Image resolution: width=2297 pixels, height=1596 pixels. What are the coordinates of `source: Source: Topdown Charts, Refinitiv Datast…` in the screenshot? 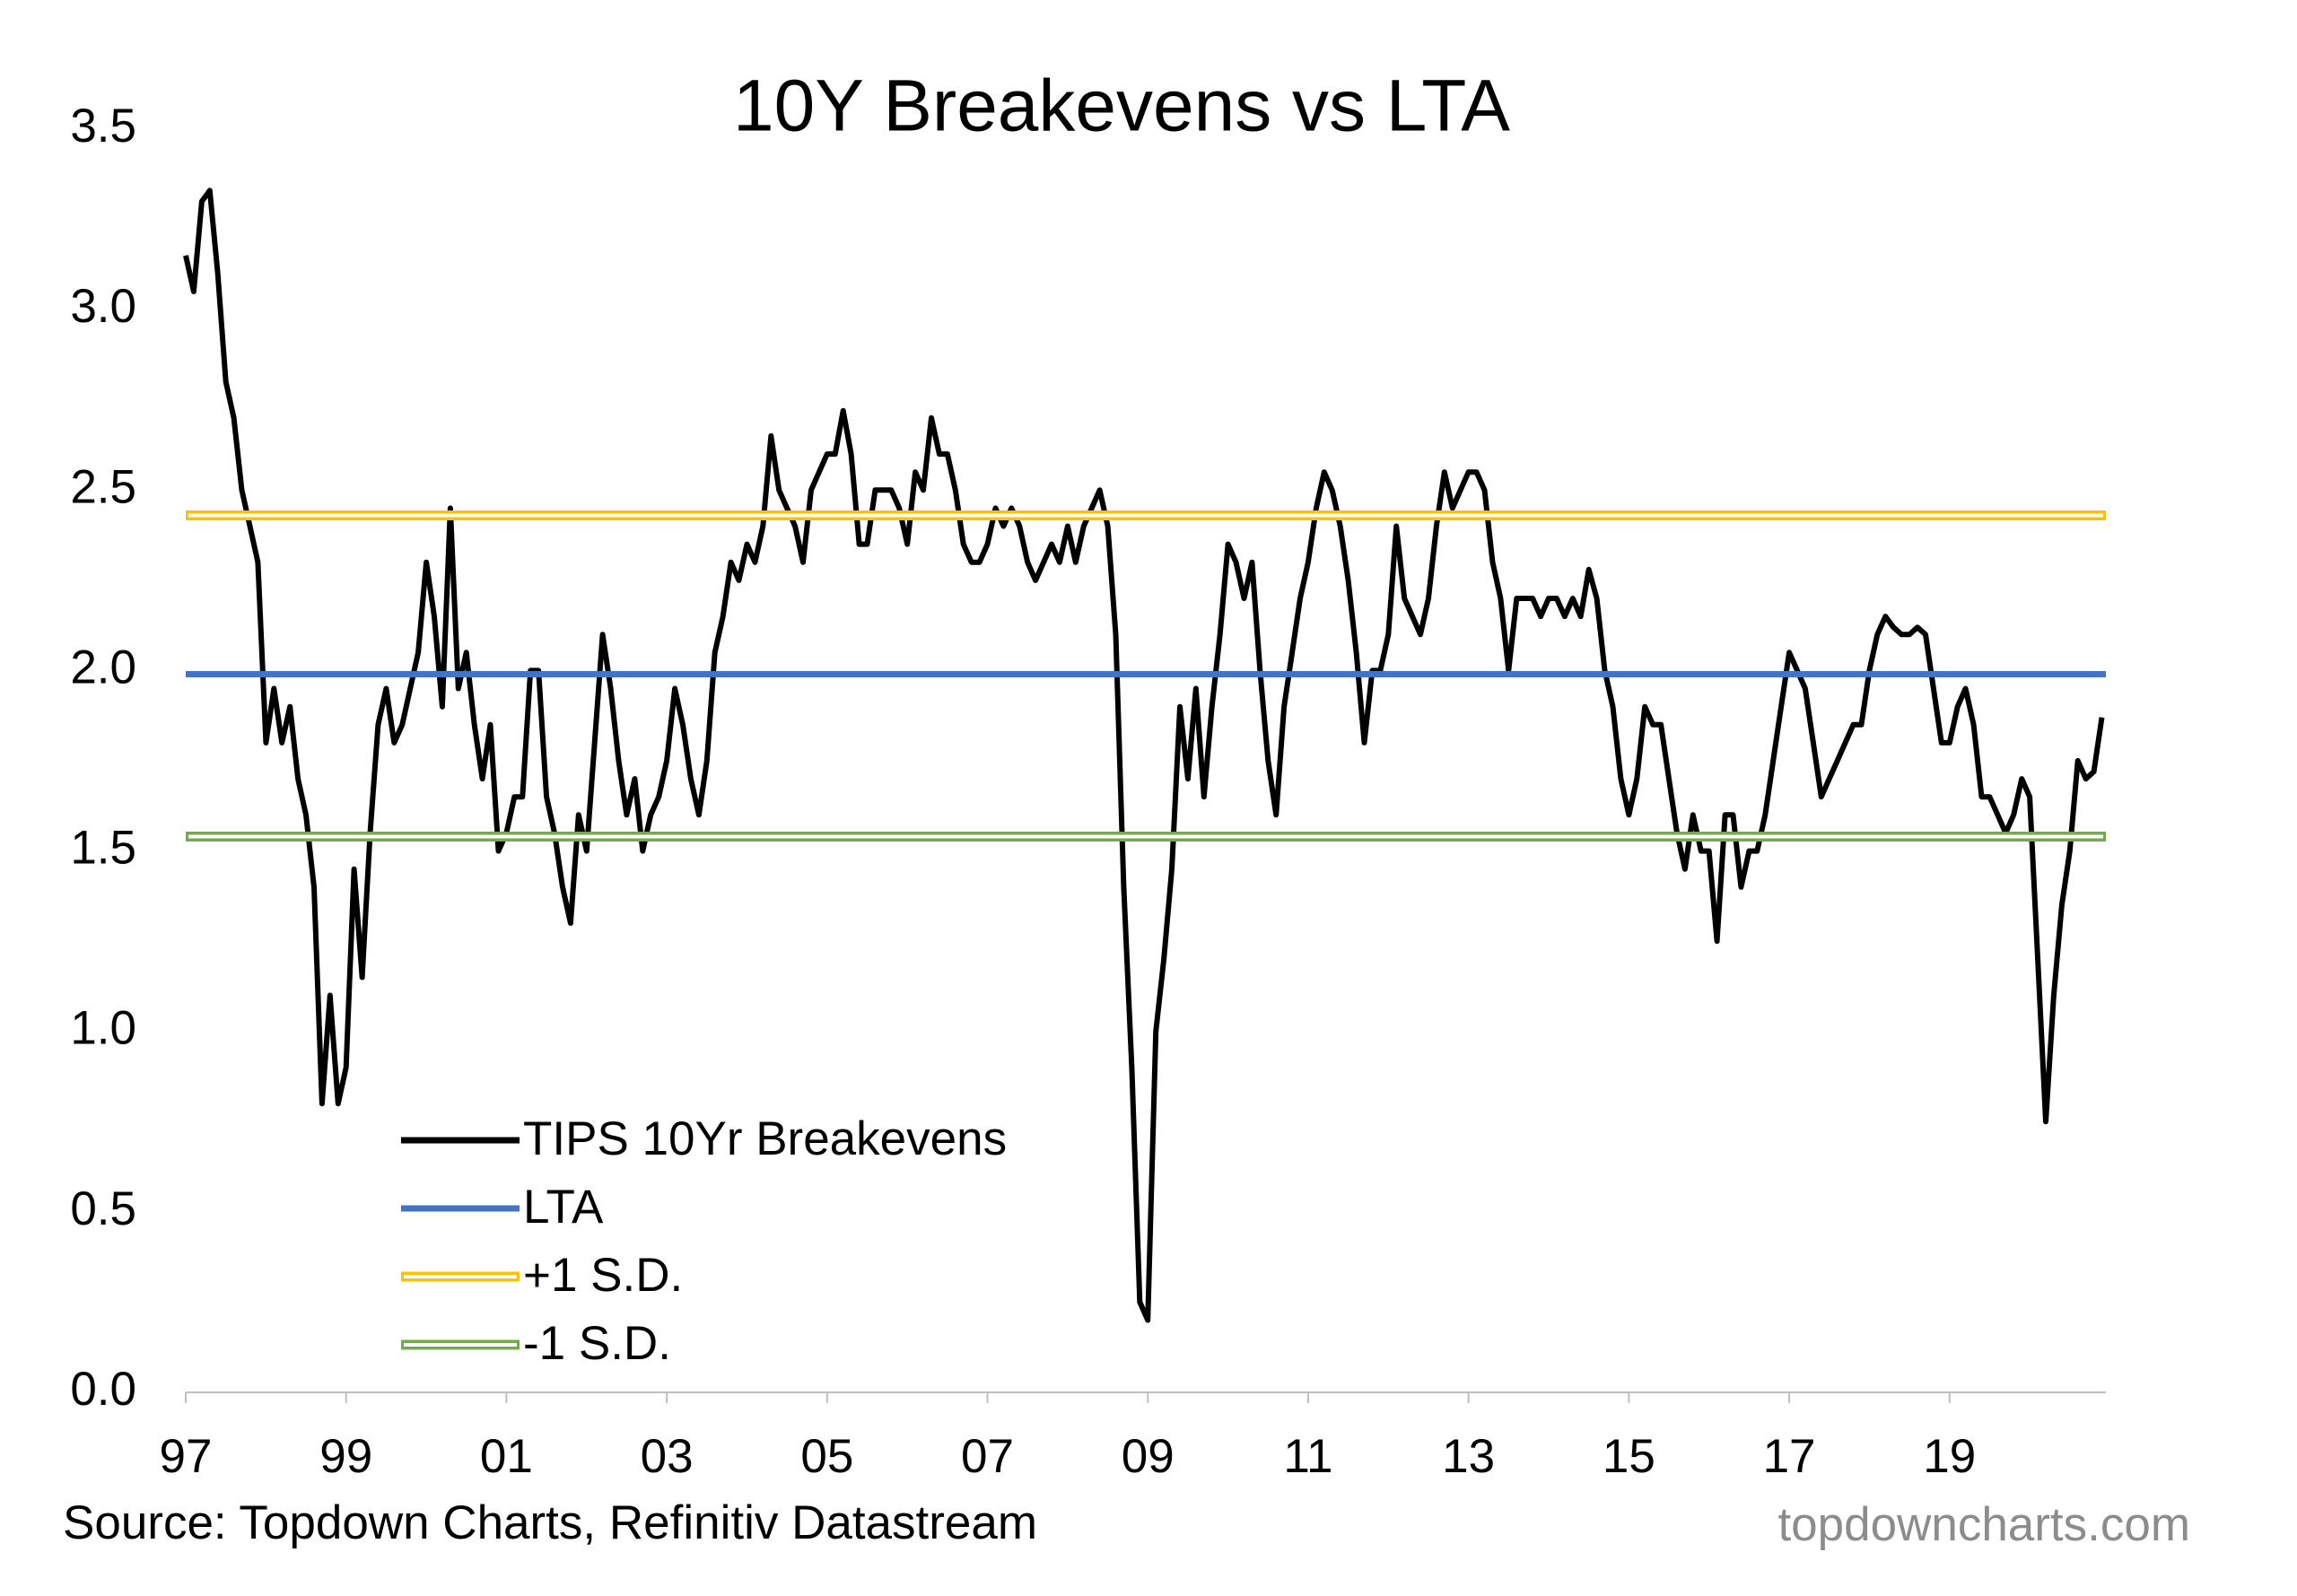 It's located at (550, 1522).